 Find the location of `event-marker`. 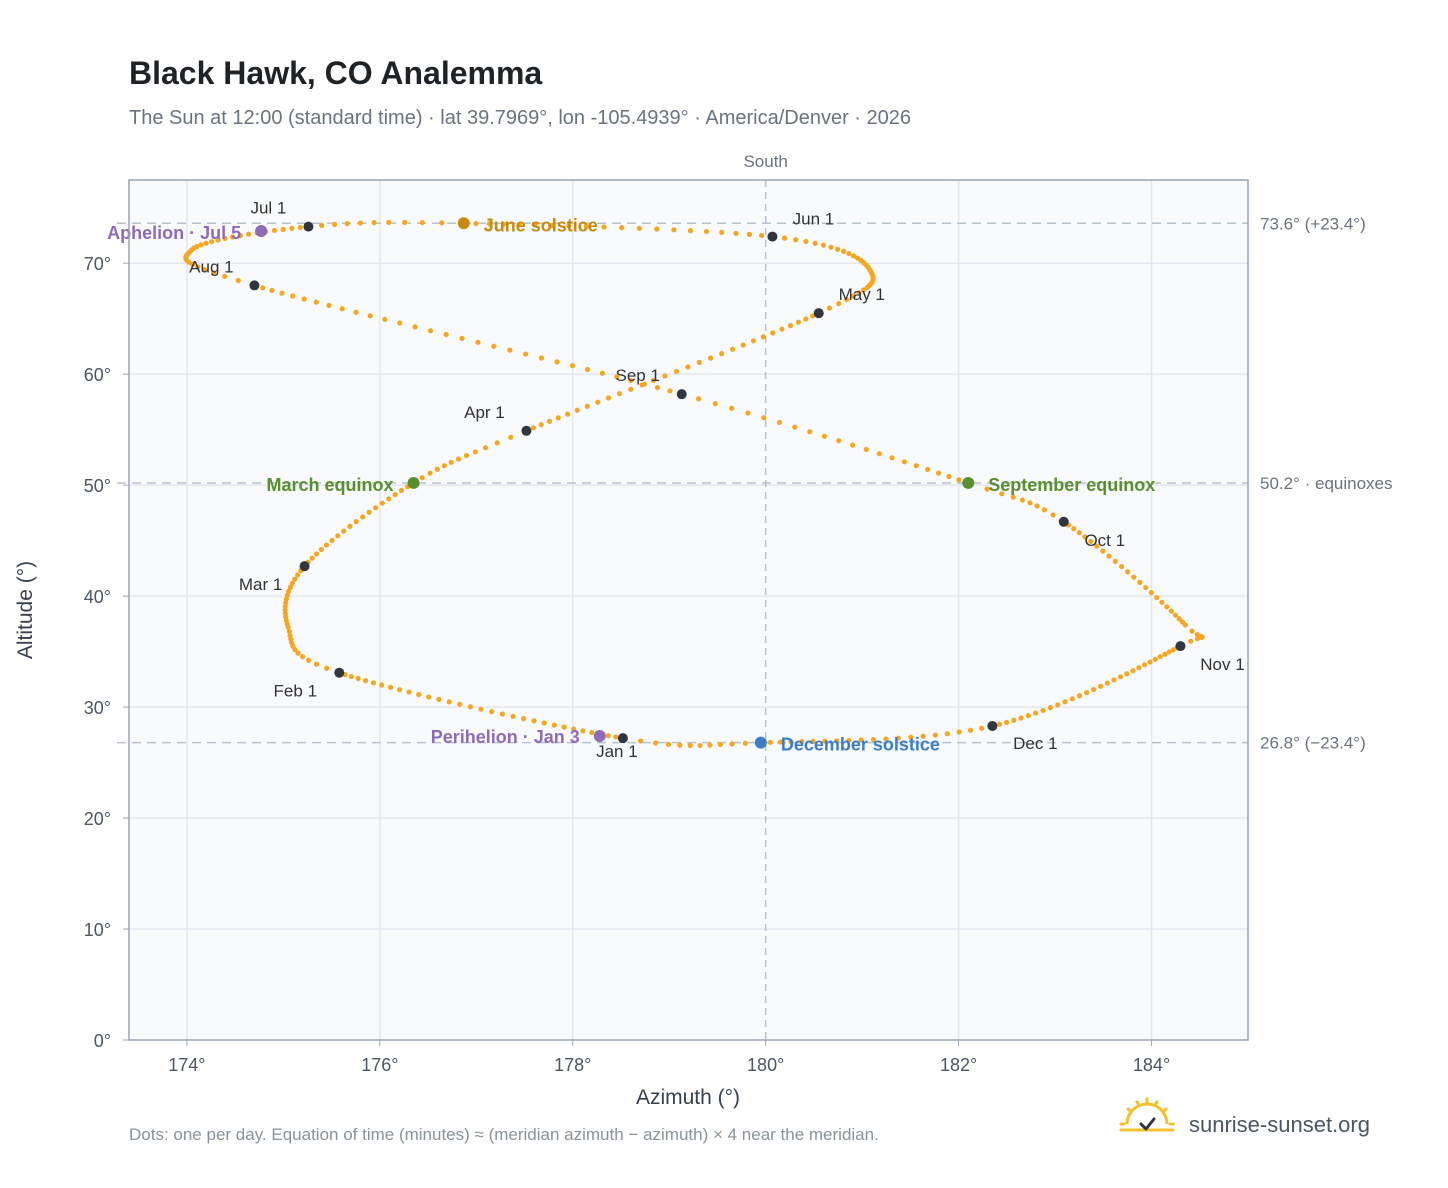

event-marker is located at coordinates (413, 482).